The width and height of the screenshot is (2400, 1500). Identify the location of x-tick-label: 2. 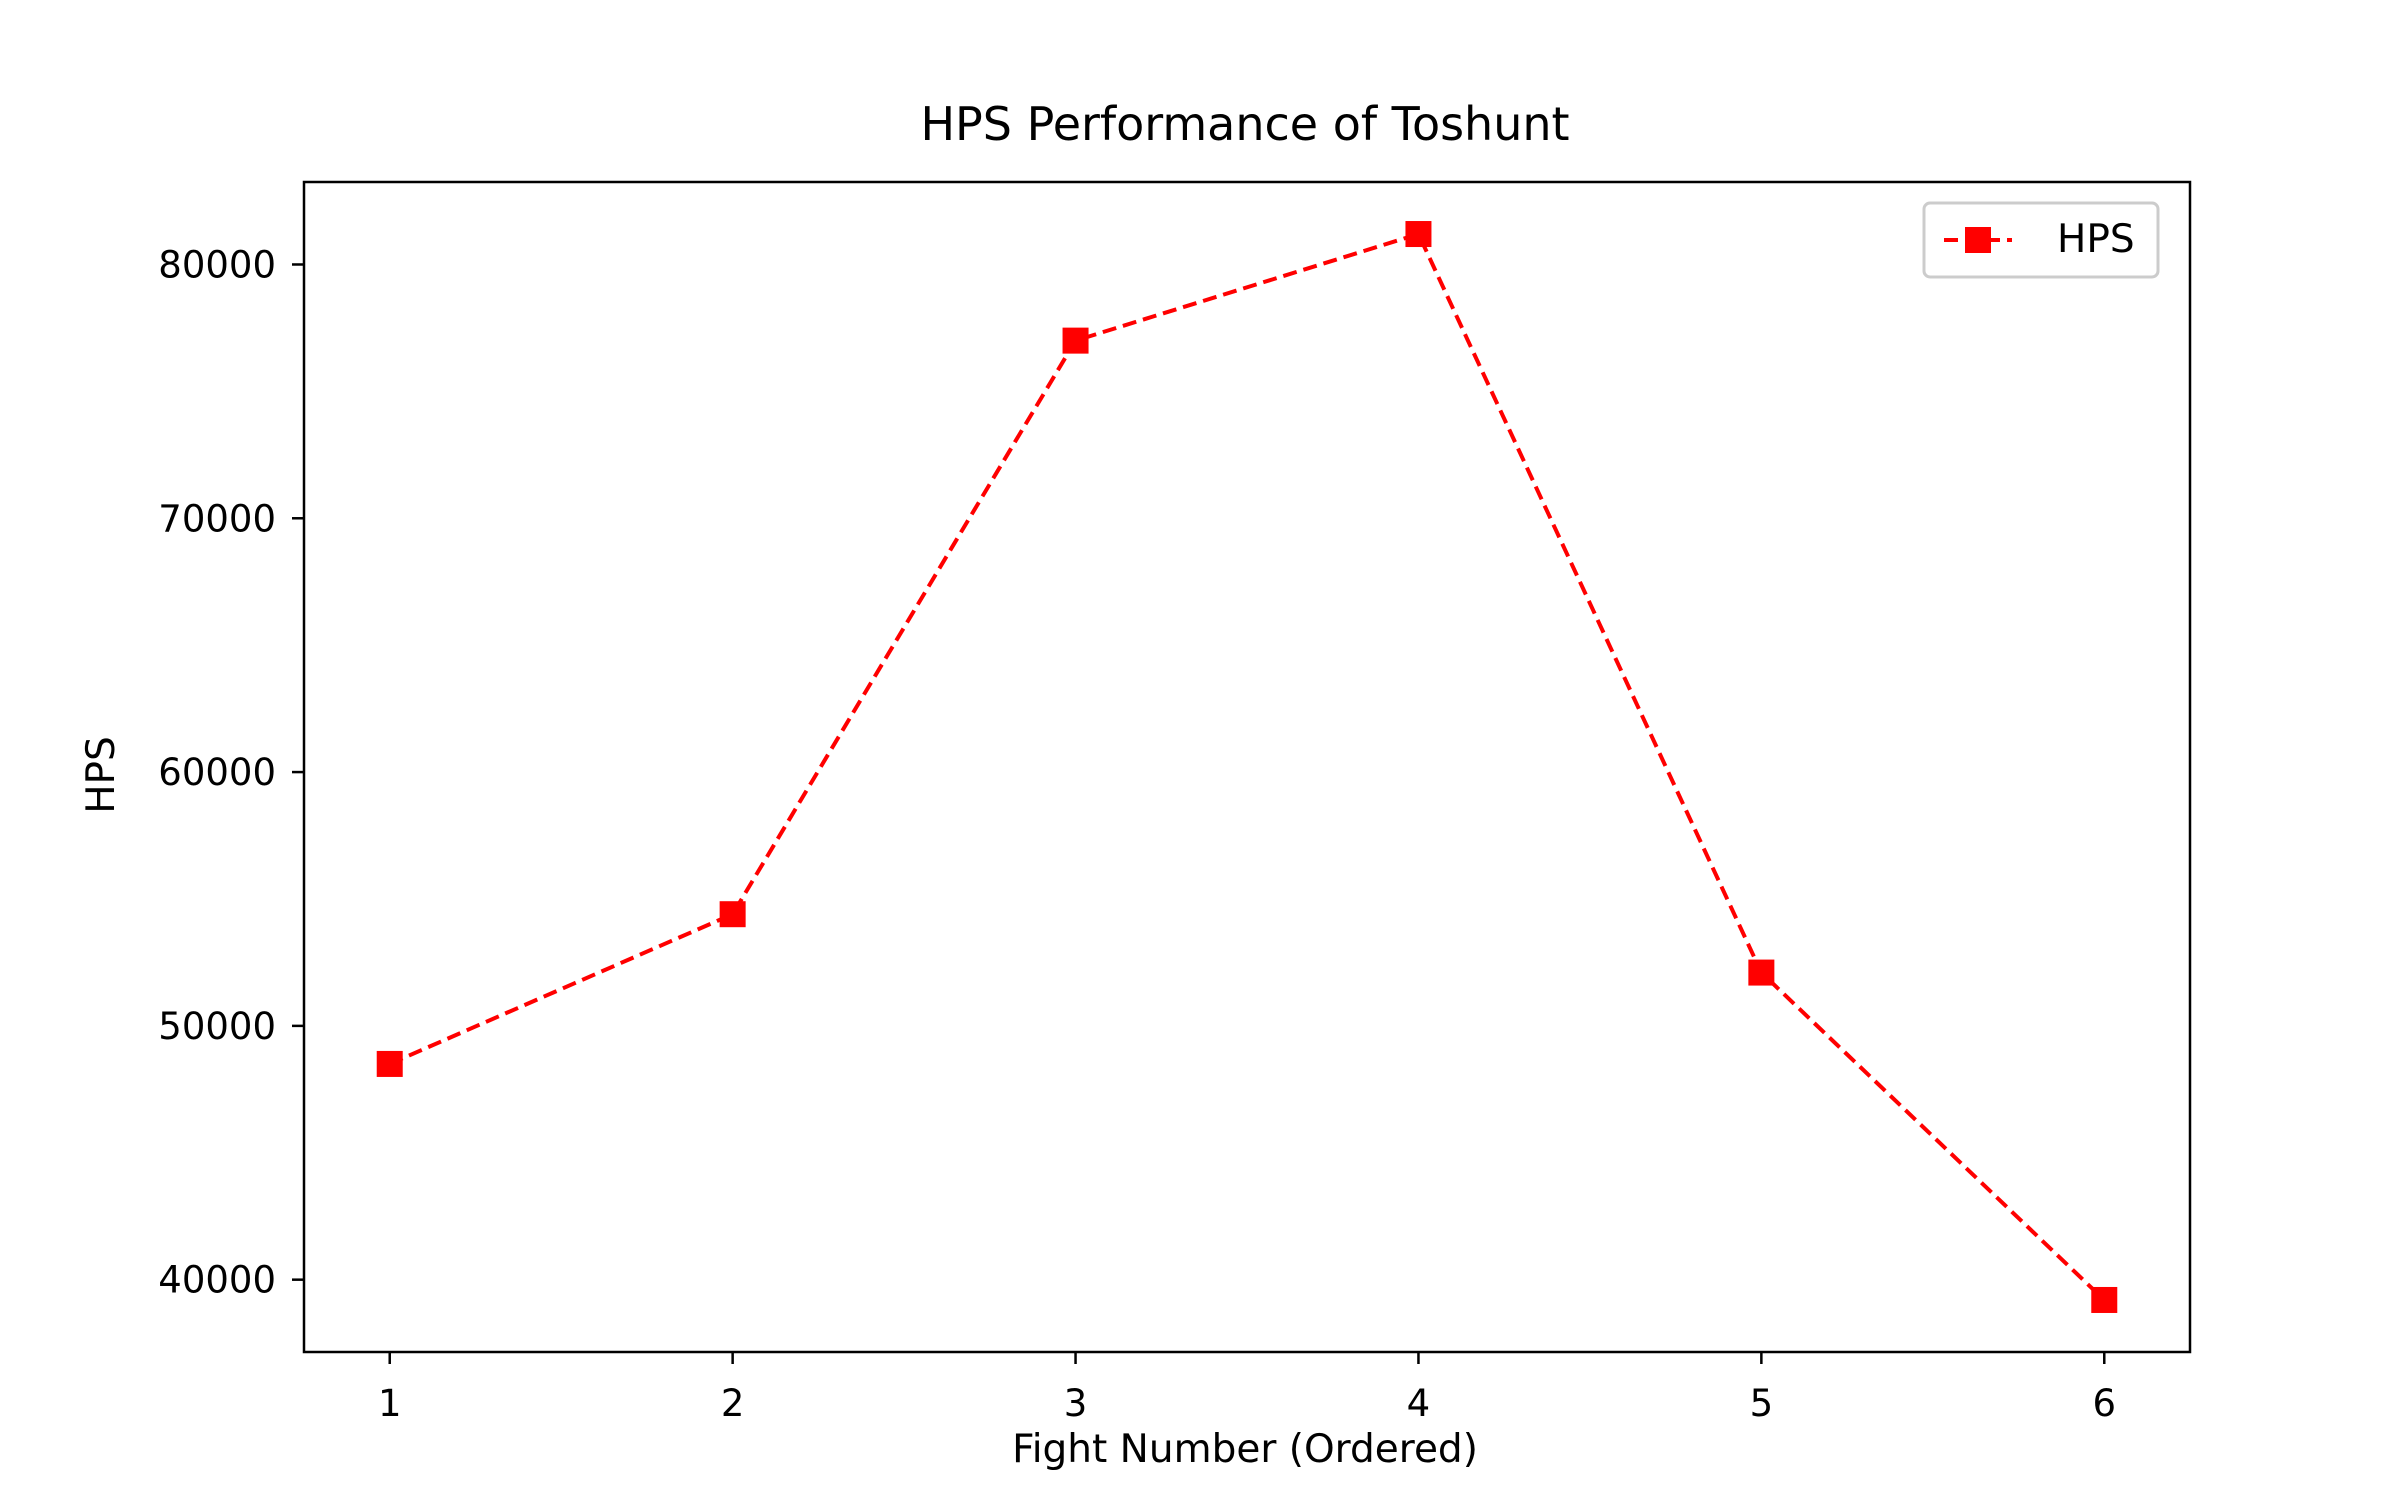
(733, 1403).